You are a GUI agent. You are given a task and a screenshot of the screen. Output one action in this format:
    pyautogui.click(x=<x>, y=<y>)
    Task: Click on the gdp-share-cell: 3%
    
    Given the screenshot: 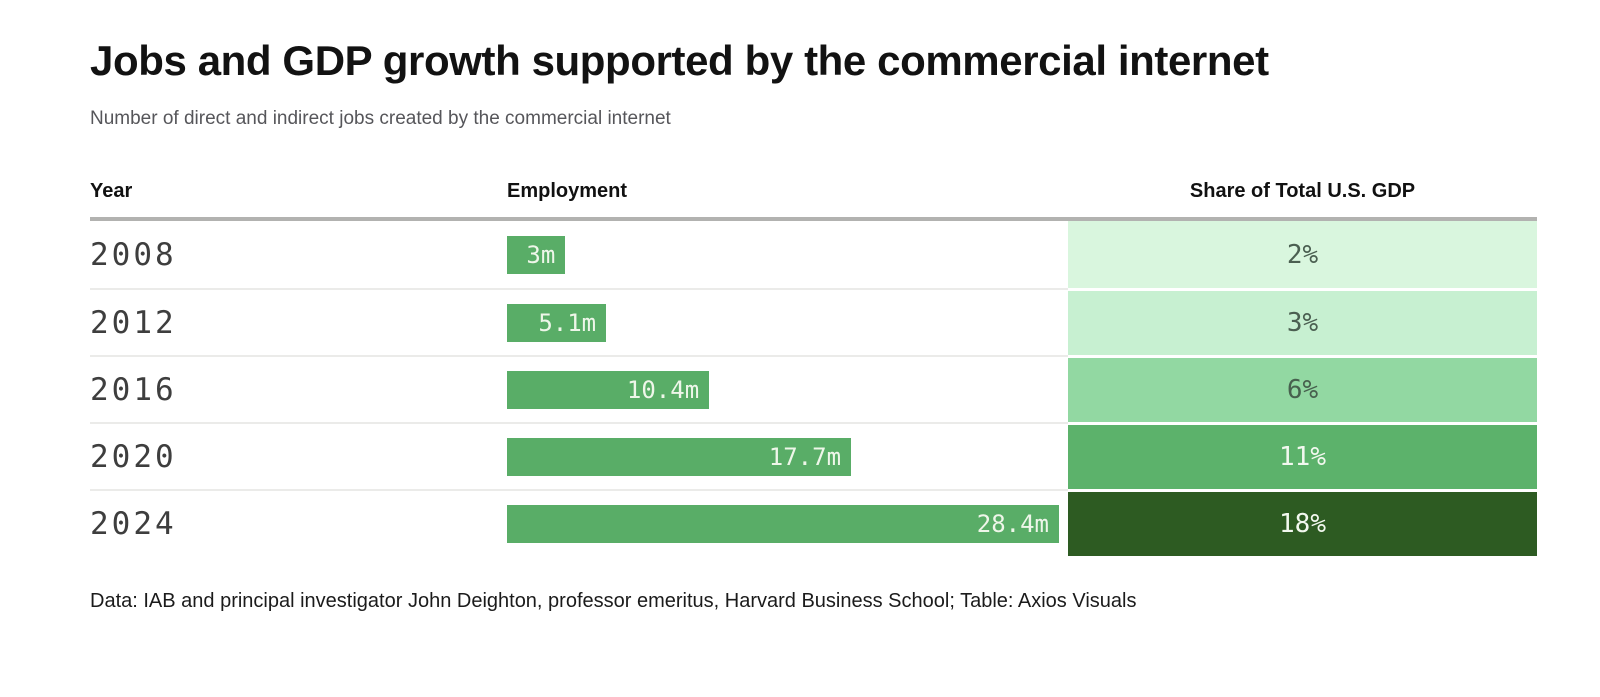 What is the action you would take?
    pyautogui.click(x=1302, y=322)
    